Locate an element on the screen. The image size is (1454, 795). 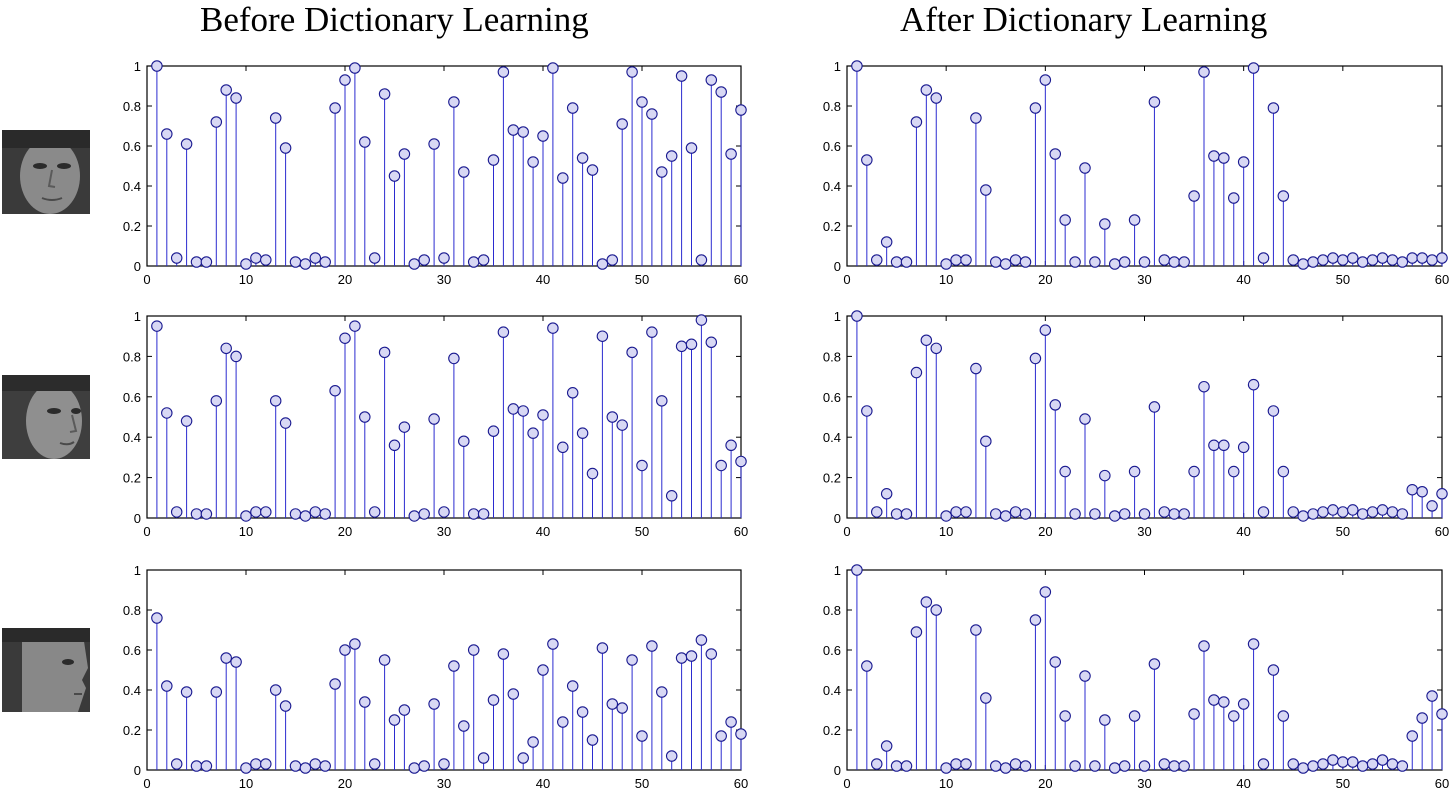
x-tick-label: 40 is located at coordinates (1243, 279).